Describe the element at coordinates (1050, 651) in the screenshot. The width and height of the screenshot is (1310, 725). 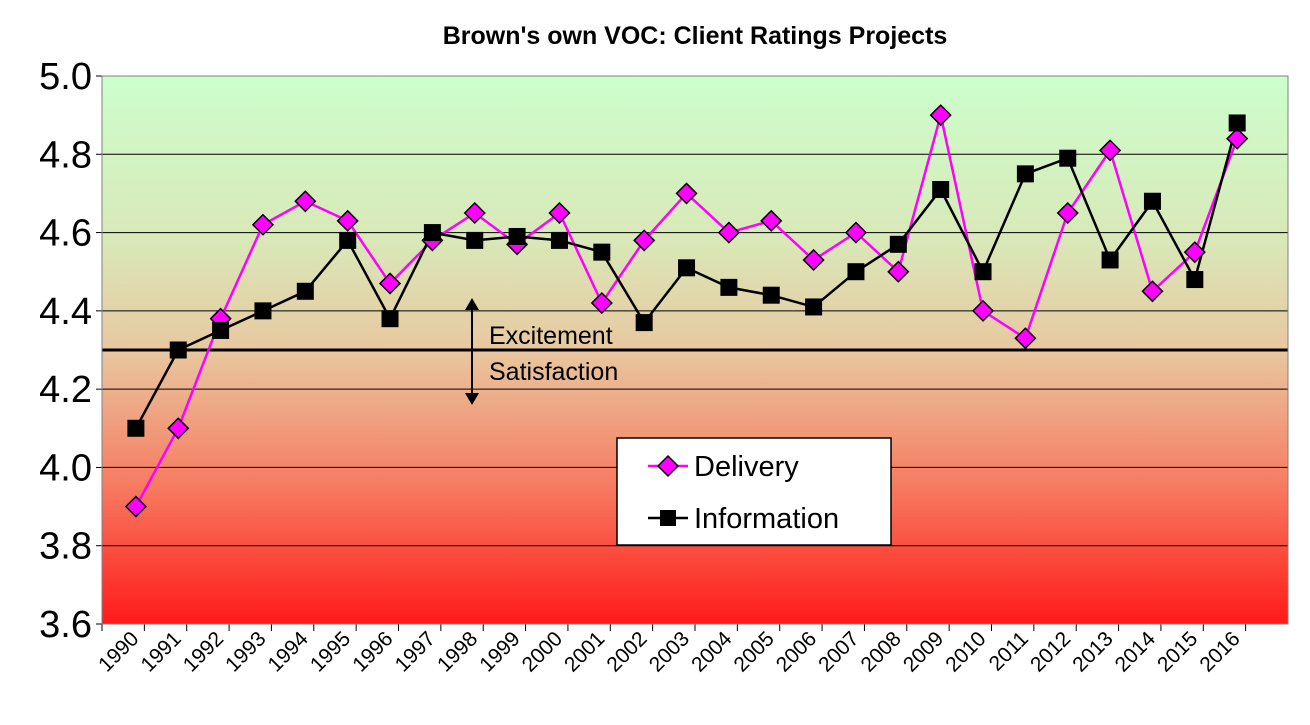
I see `x-tick-label: 2012` at that location.